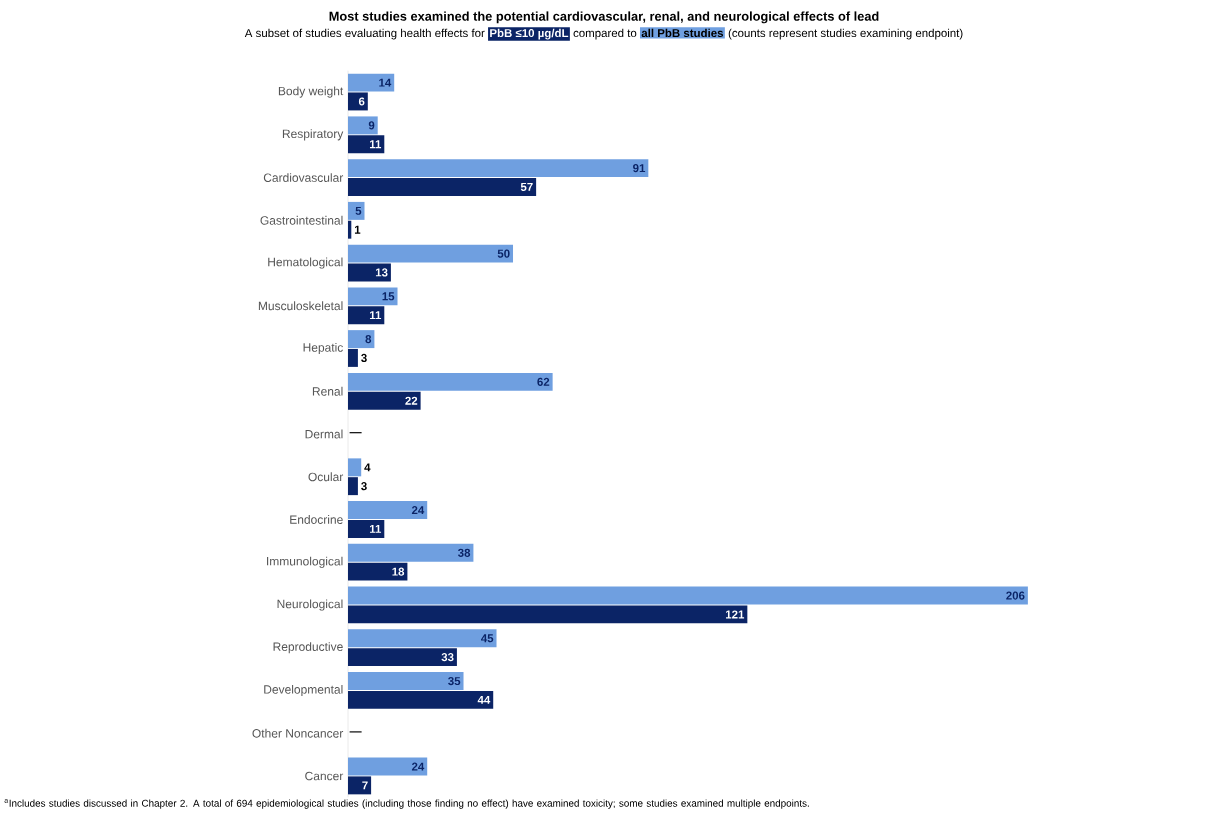  I want to click on data-label: 1, so click(357, 229).